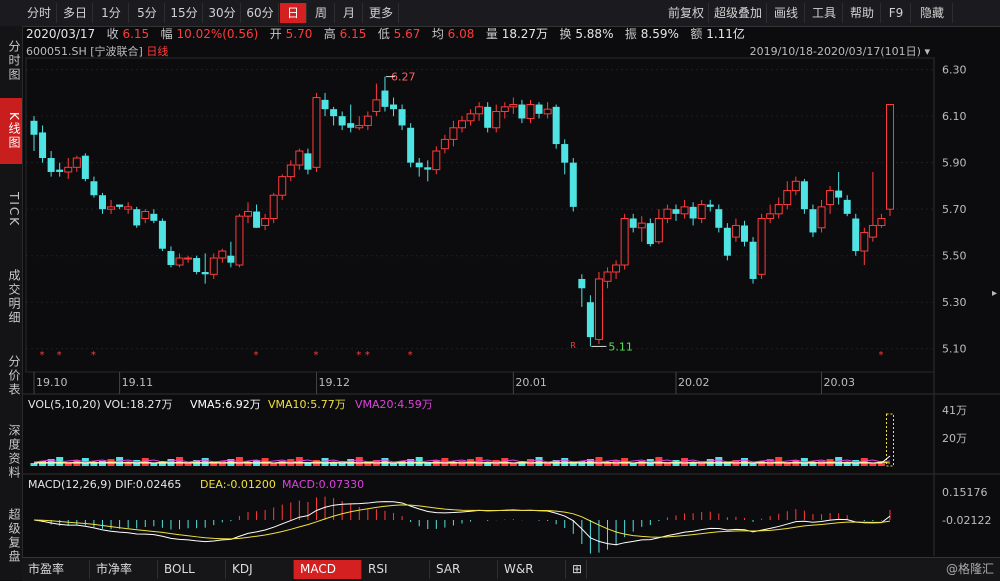  Describe the element at coordinates (862, 13) in the screenshot. I see `toolbar-right-4: 帮助` at that location.